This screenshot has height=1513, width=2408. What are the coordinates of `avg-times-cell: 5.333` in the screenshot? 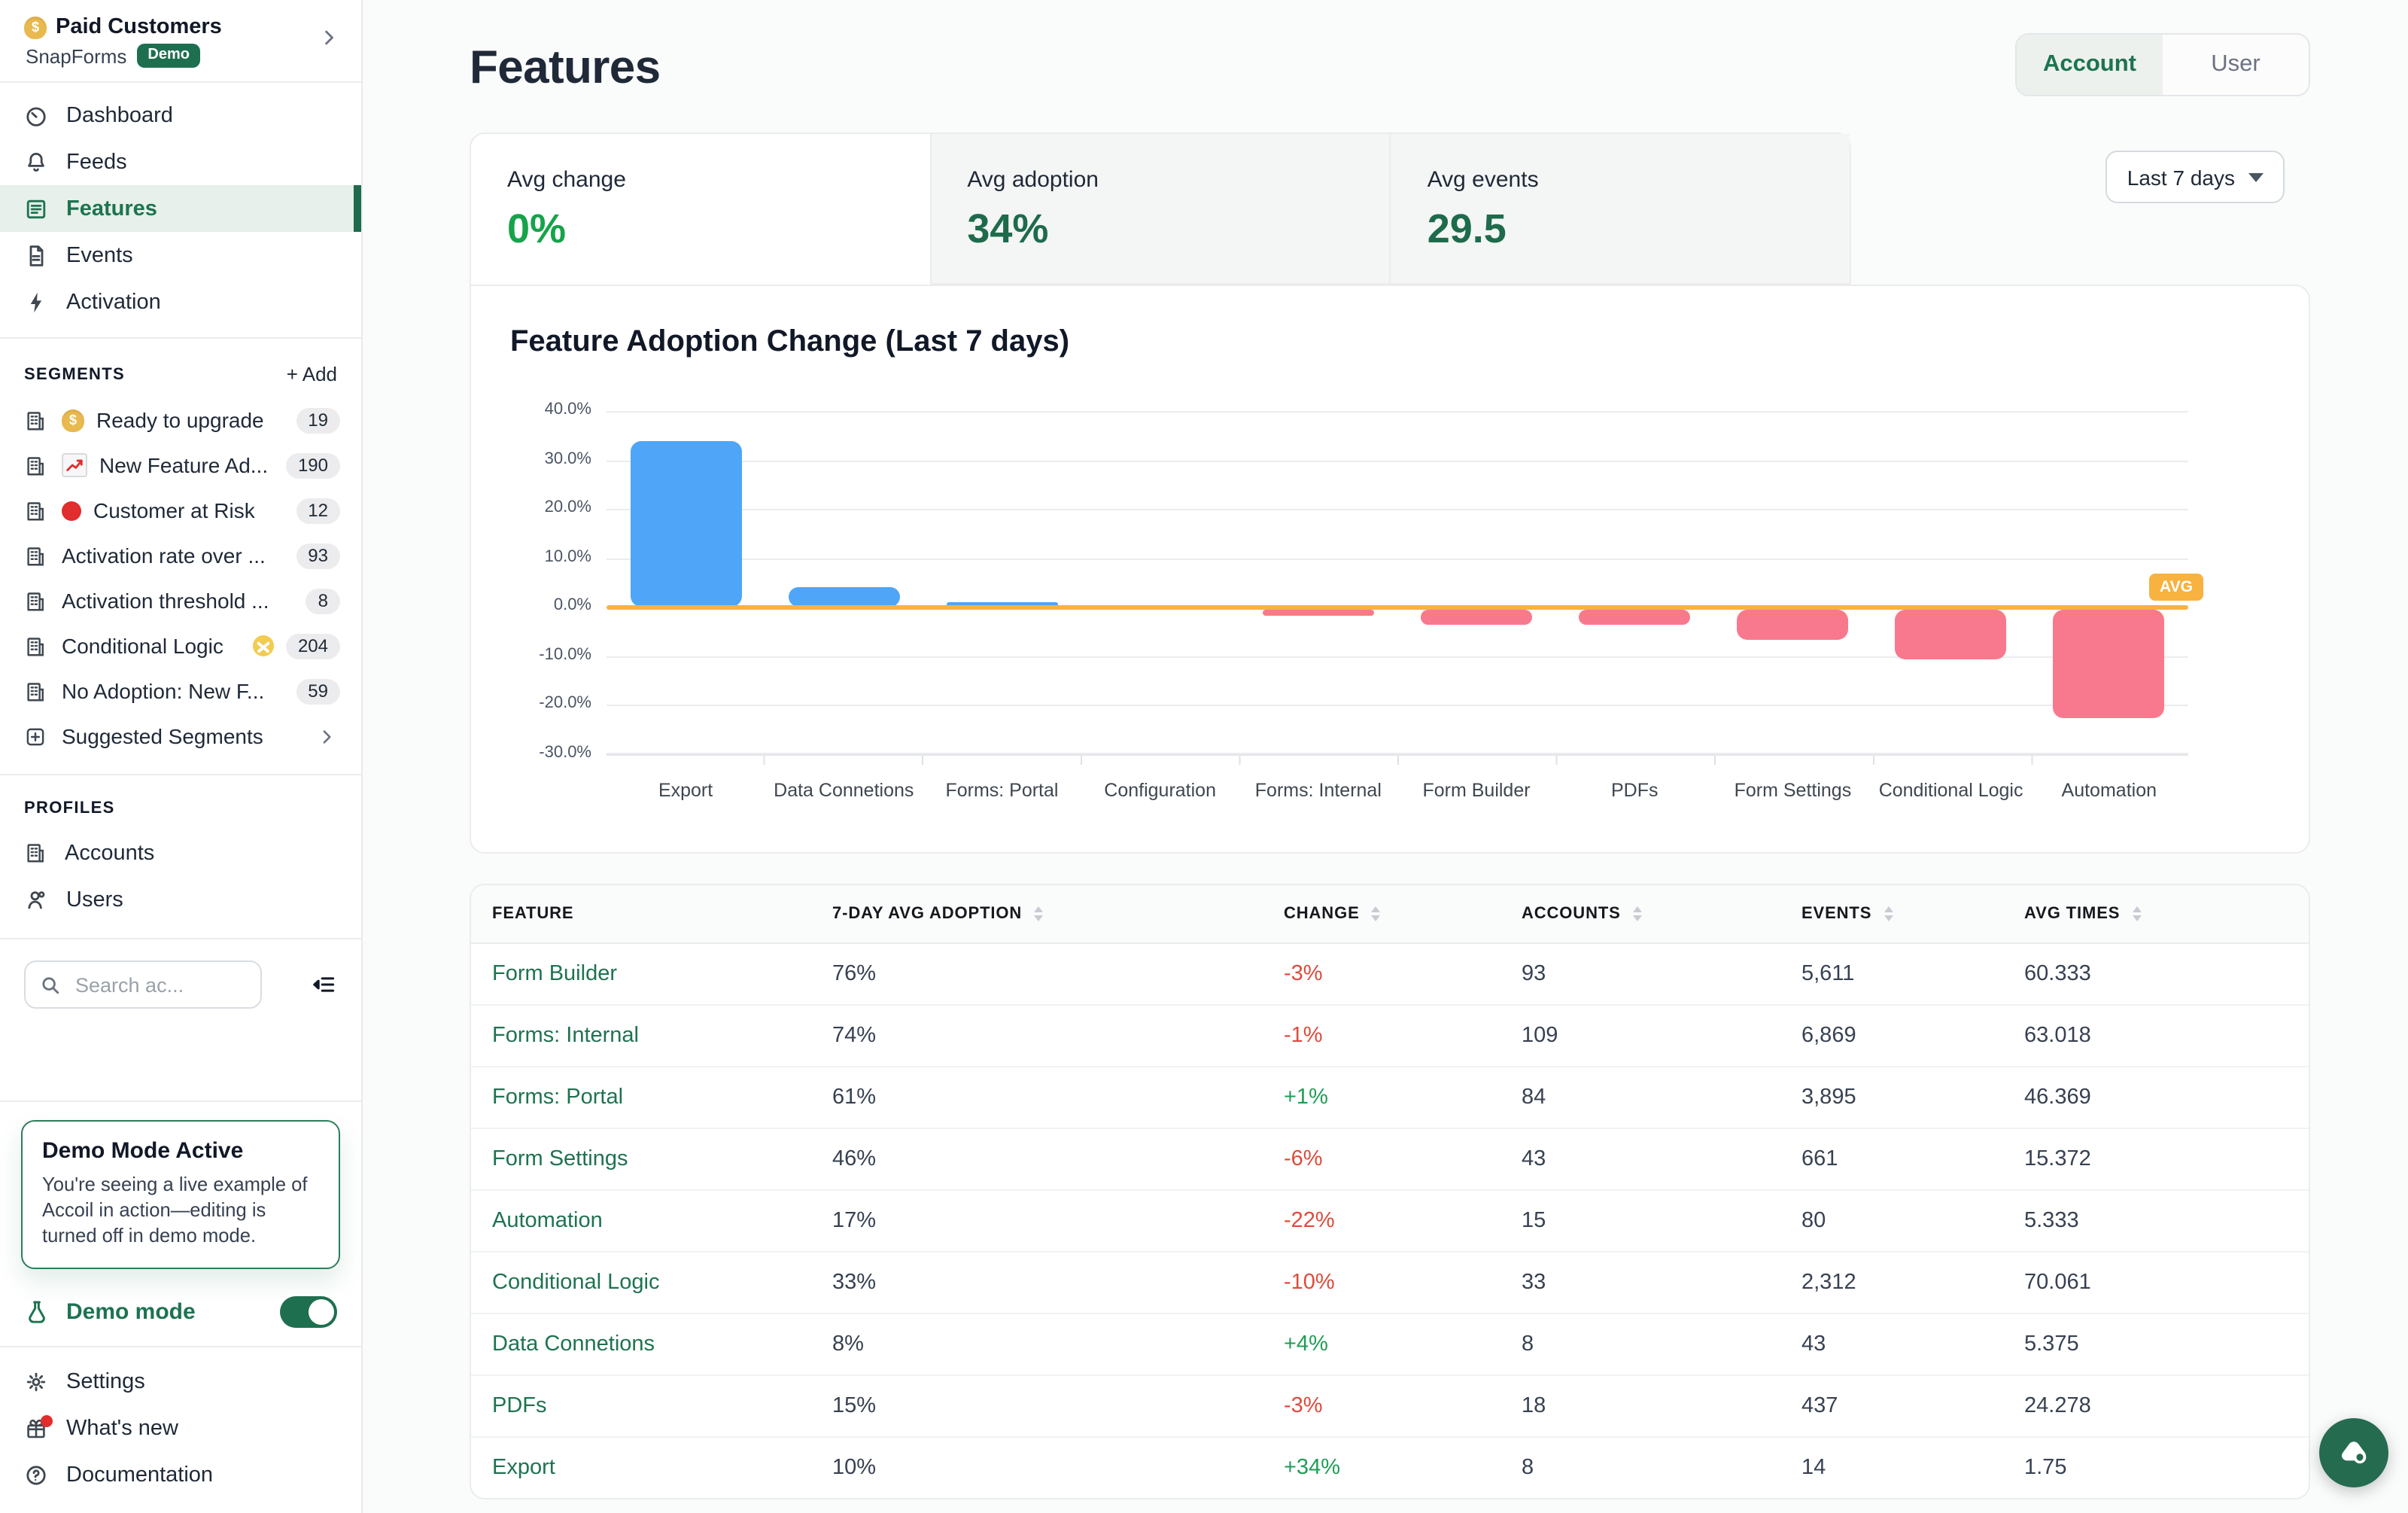 It's located at (2051, 1221).